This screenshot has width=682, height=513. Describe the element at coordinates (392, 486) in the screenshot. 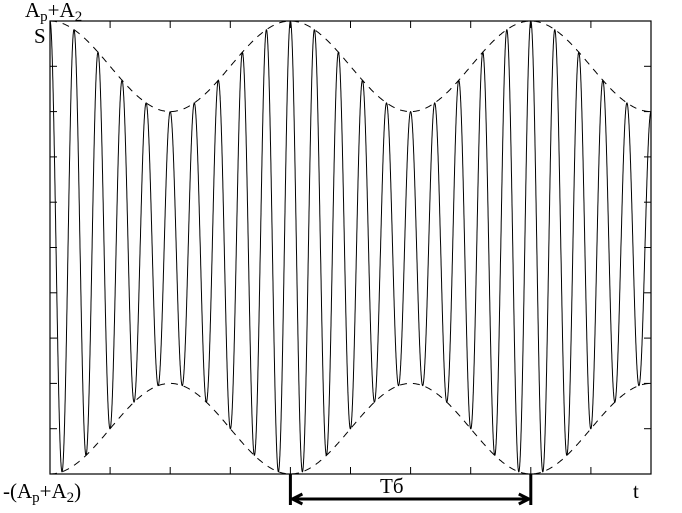

I see `beat-period-label: Tб` at that location.